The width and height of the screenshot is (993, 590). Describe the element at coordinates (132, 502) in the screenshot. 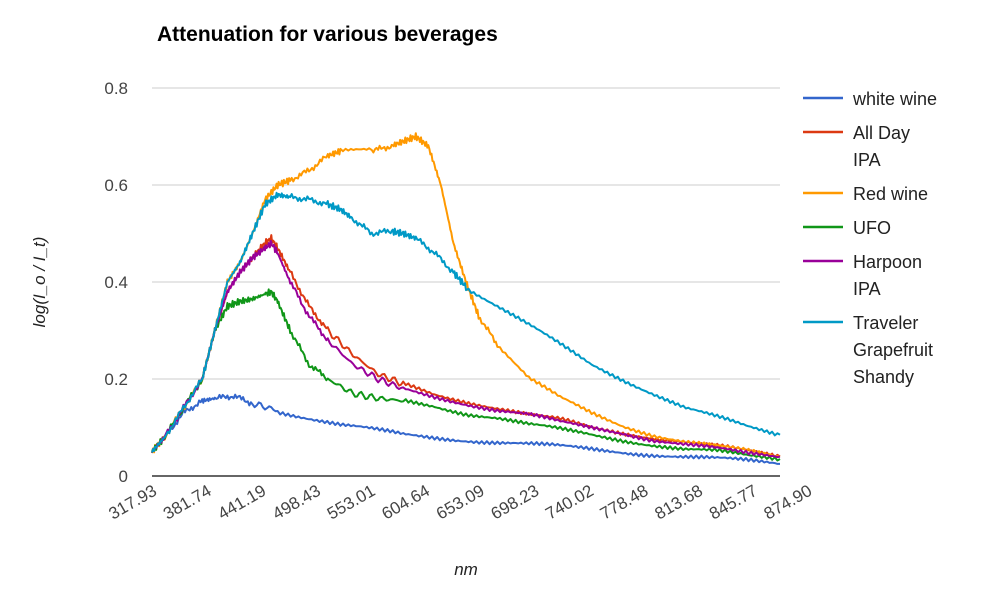

I see `x-tick-label: 317.93` at that location.